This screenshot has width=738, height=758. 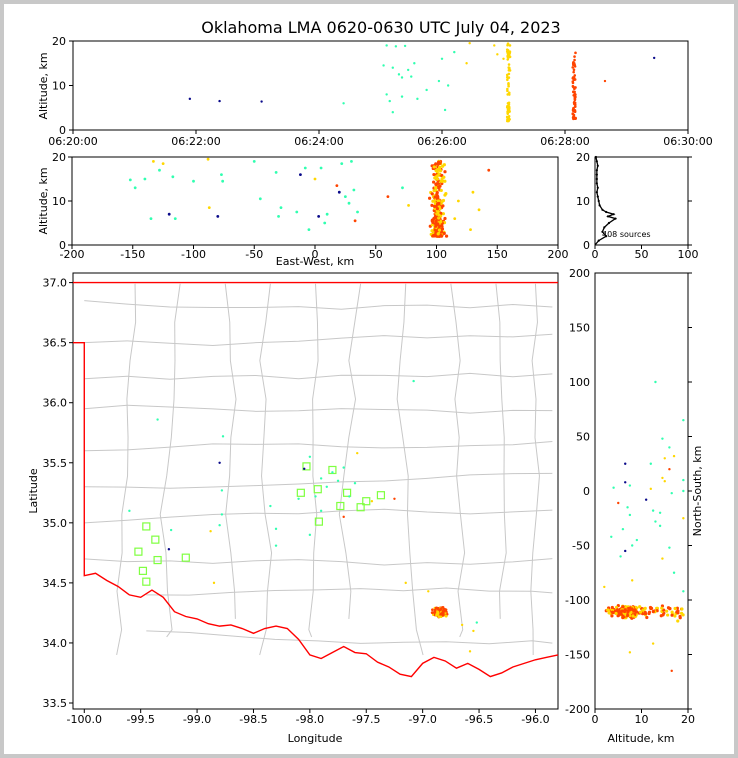 I want to click on altitude-ns-xlabel: Altitude, km, so click(x=640, y=738).